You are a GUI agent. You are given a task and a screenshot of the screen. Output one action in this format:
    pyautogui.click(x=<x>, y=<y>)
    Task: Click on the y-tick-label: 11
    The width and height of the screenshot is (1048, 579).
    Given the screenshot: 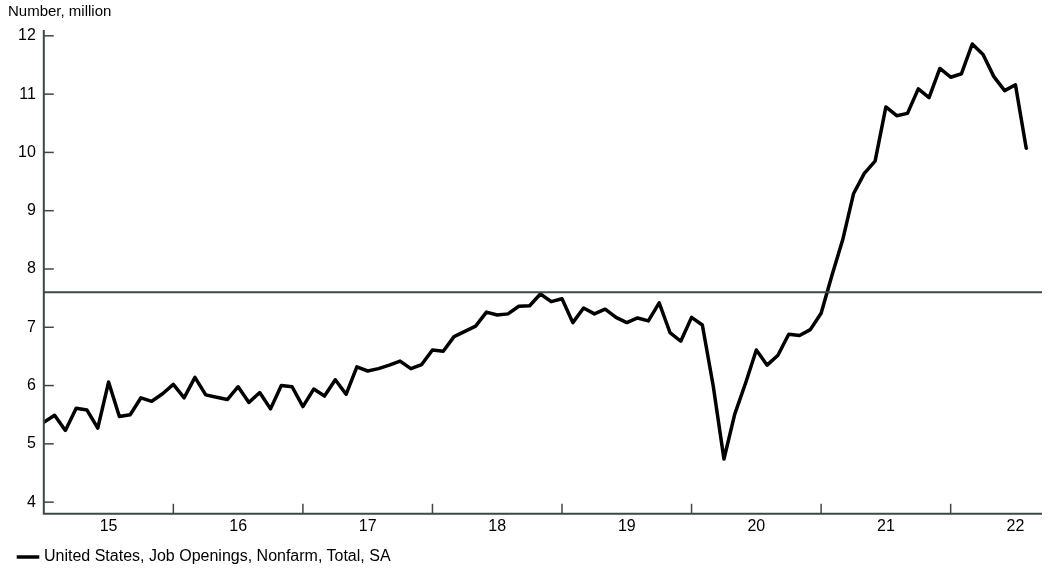 What is the action you would take?
    pyautogui.click(x=27, y=93)
    